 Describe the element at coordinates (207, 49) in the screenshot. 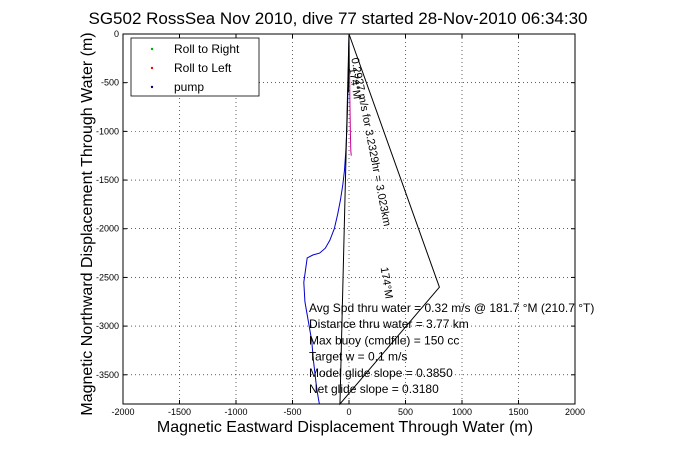

I see `legend-label: Roll to Right` at that location.